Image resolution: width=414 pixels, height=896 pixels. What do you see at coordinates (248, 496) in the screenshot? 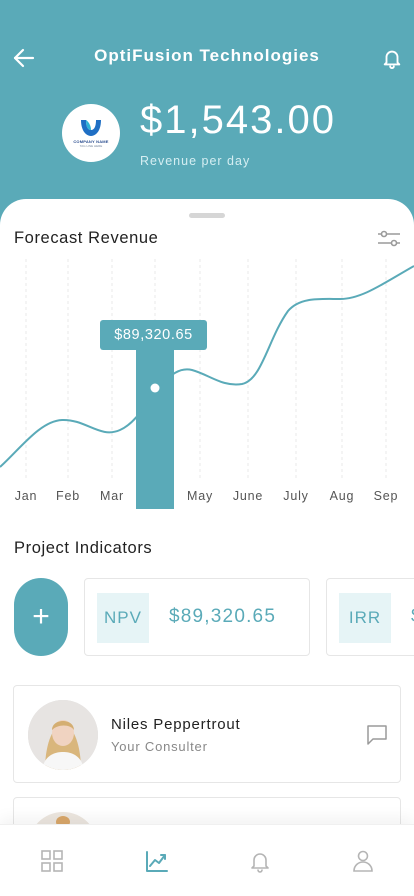
I see `x-tick-label: June` at bounding box center [248, 496].